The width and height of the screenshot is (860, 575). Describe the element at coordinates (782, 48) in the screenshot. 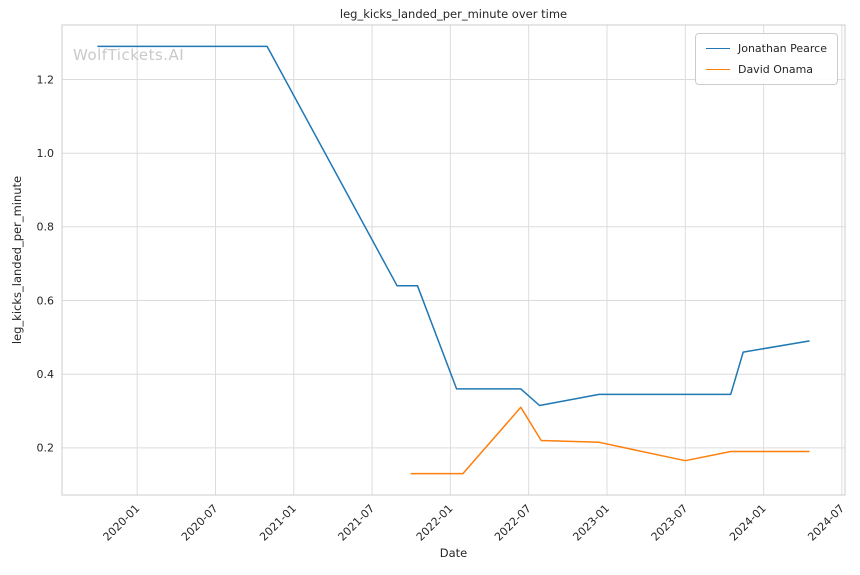

I see `legend-label: Jonathan Pearce` at that location.